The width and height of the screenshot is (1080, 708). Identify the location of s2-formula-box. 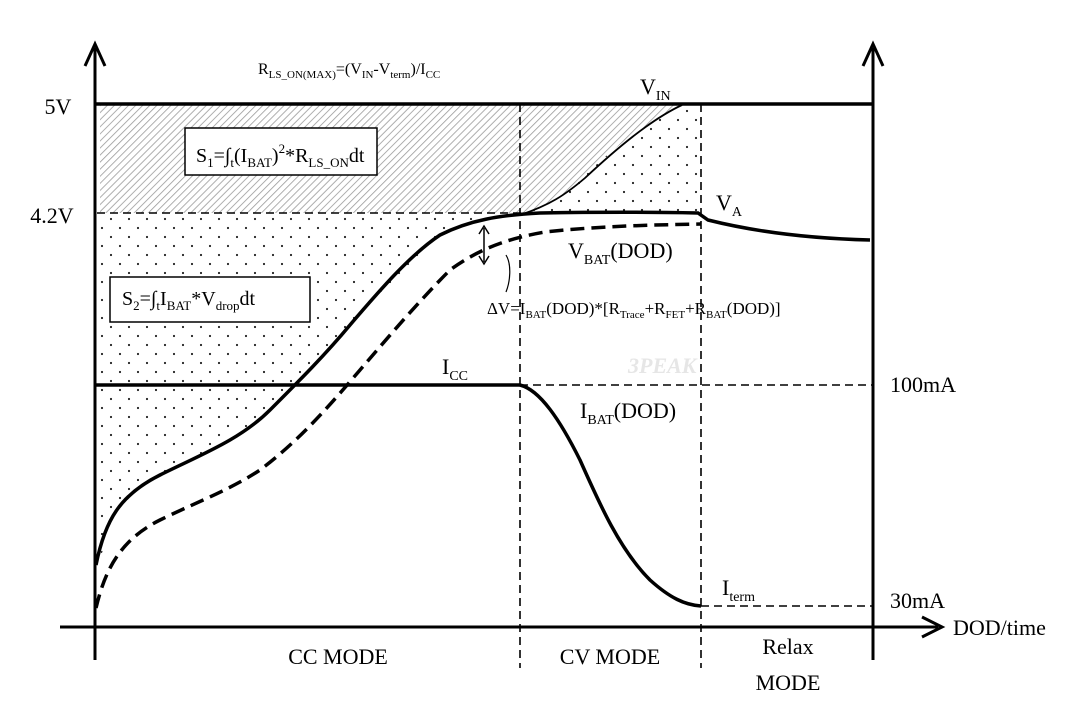
(210, 299).